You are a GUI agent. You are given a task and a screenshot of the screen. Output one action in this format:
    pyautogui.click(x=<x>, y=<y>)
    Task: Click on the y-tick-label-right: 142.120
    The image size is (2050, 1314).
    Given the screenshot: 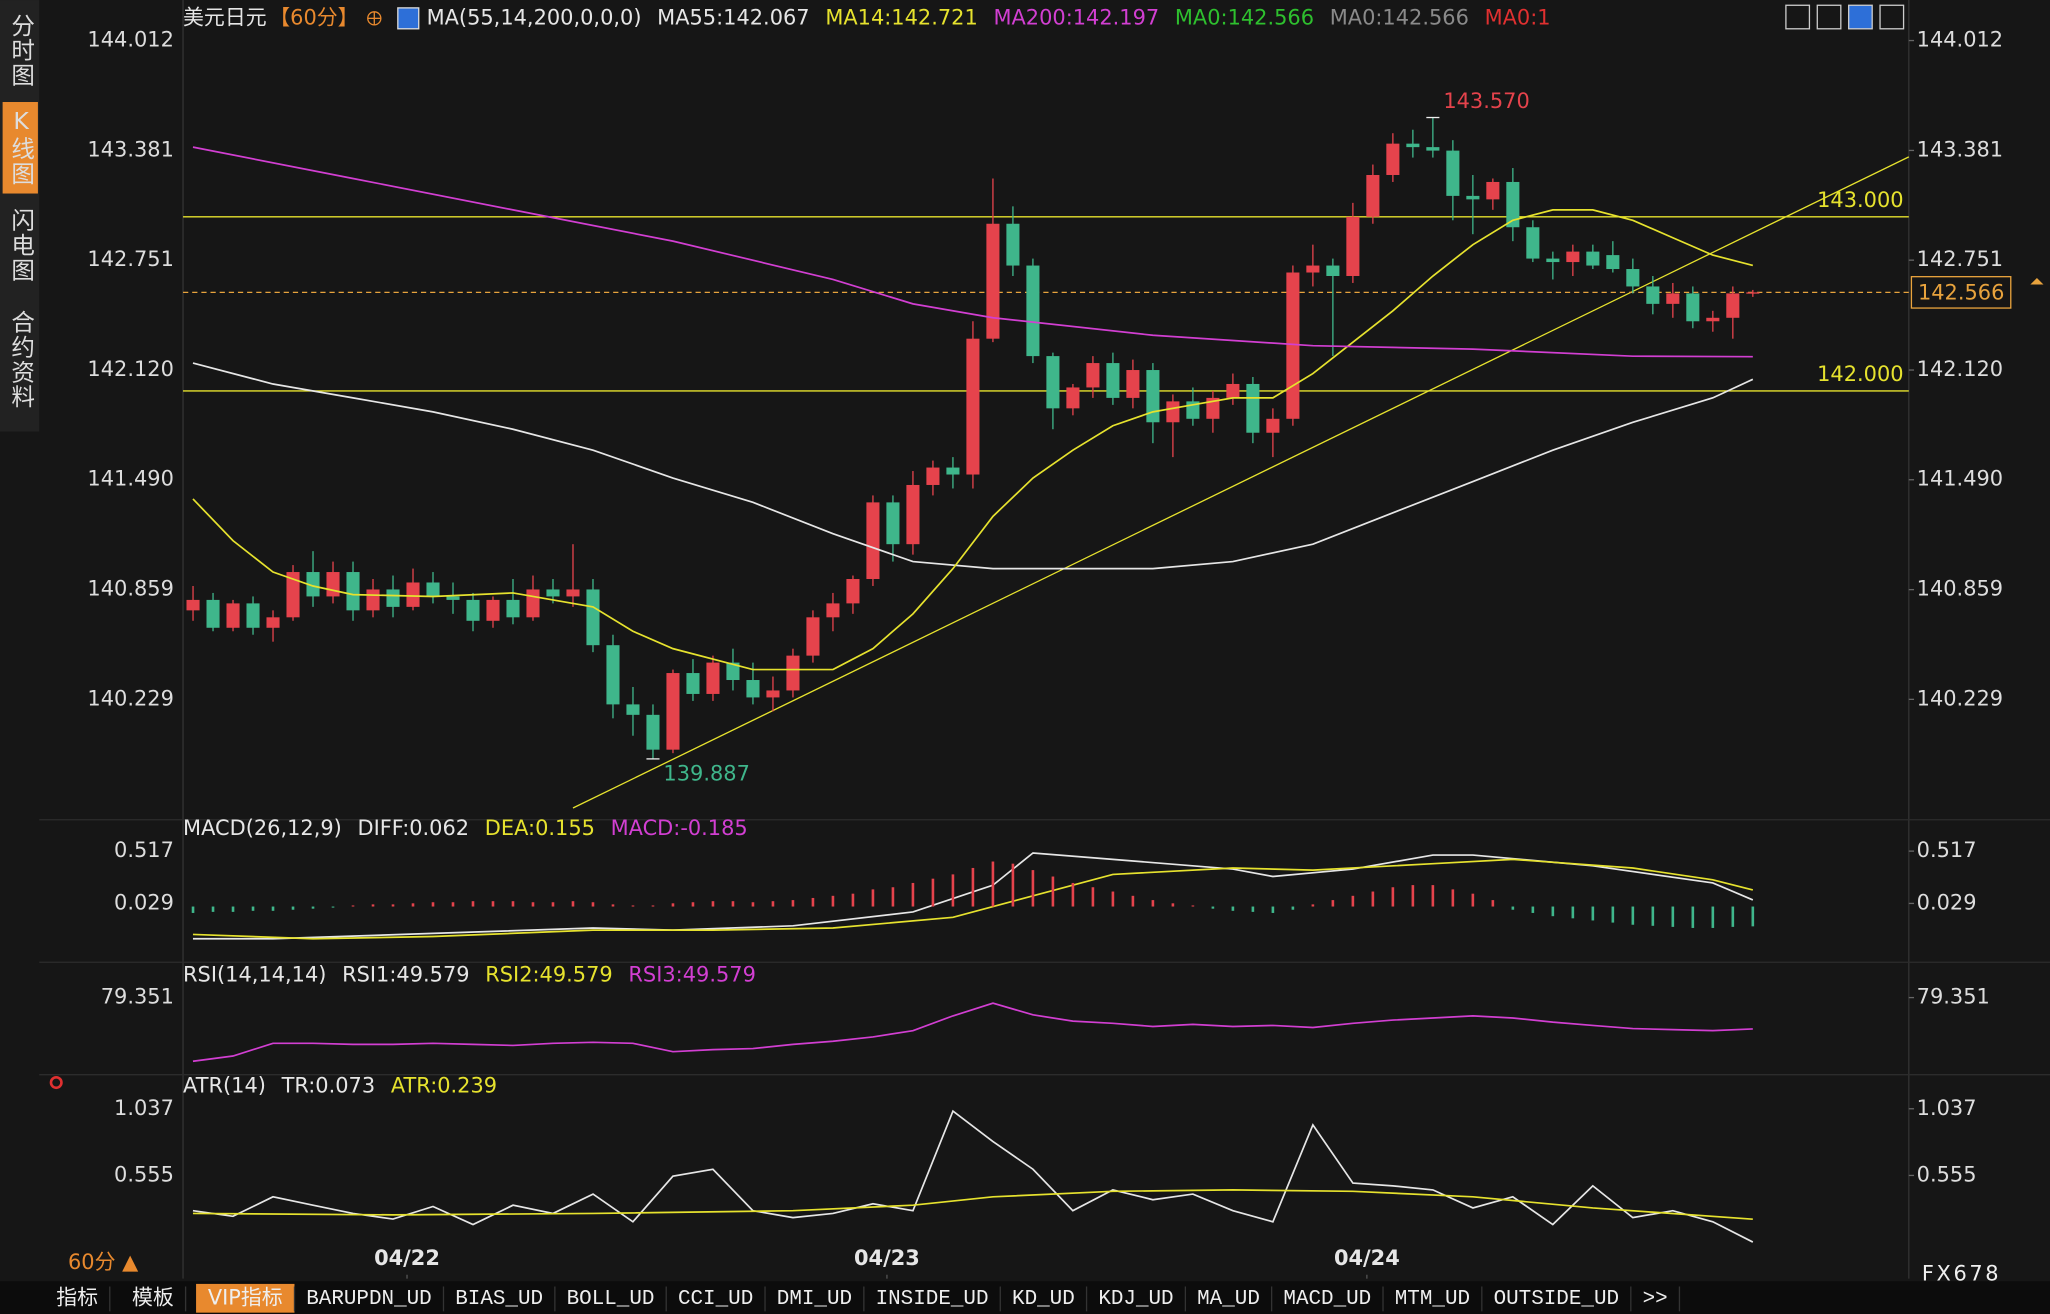 What is the action you would take?
    pyautogui.click(x=1960, y=369)
    